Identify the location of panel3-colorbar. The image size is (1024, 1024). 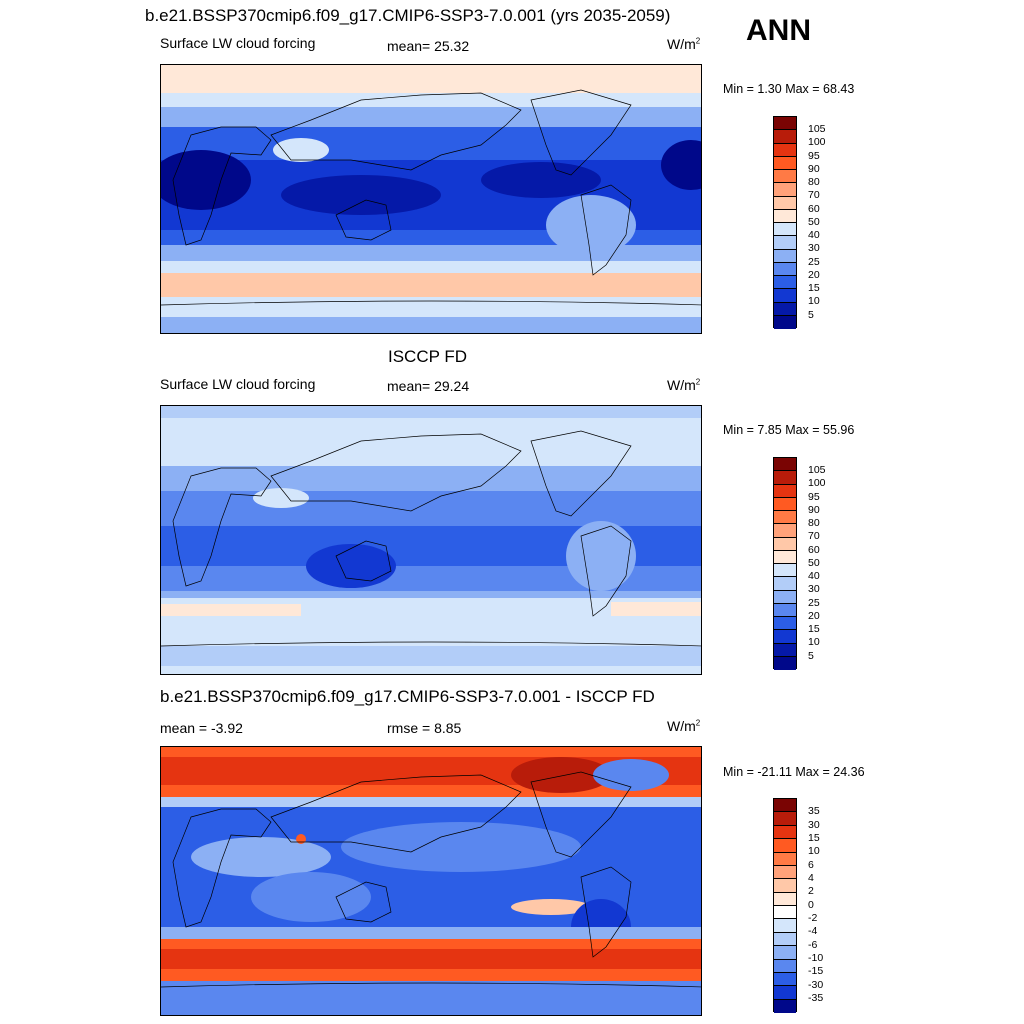
(785, 905).